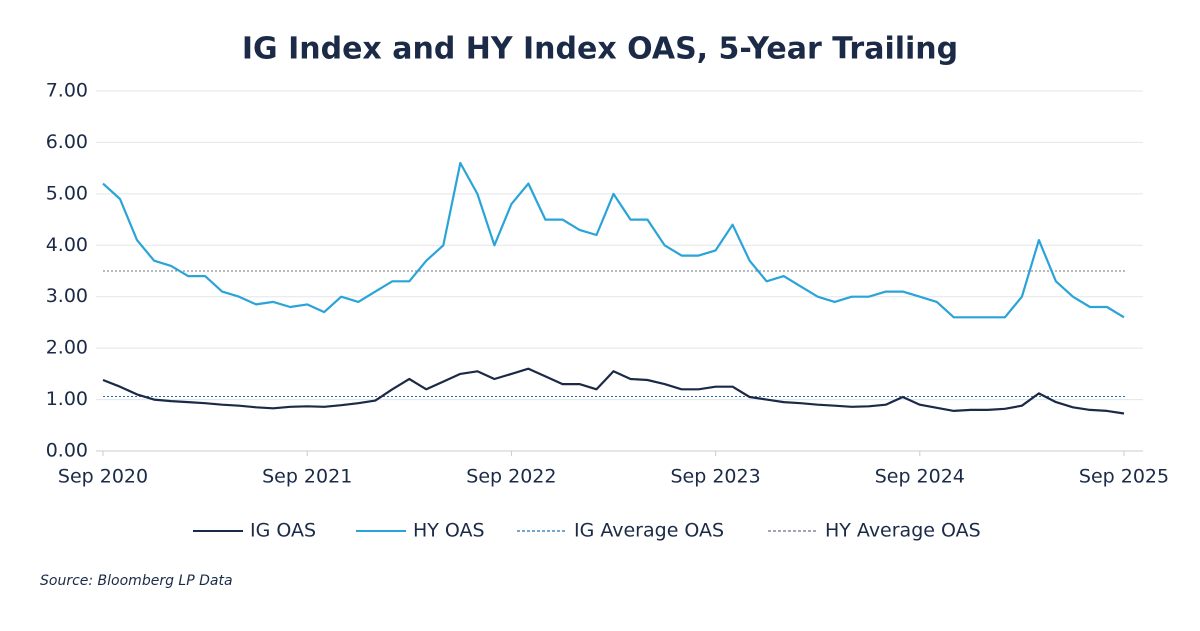 This screenshot has height=631, width=1200. What do you see at coordinates (67, 296) in the screenshot?
I see `y-tick-label: 3.00` at bounding box center [67, 296].